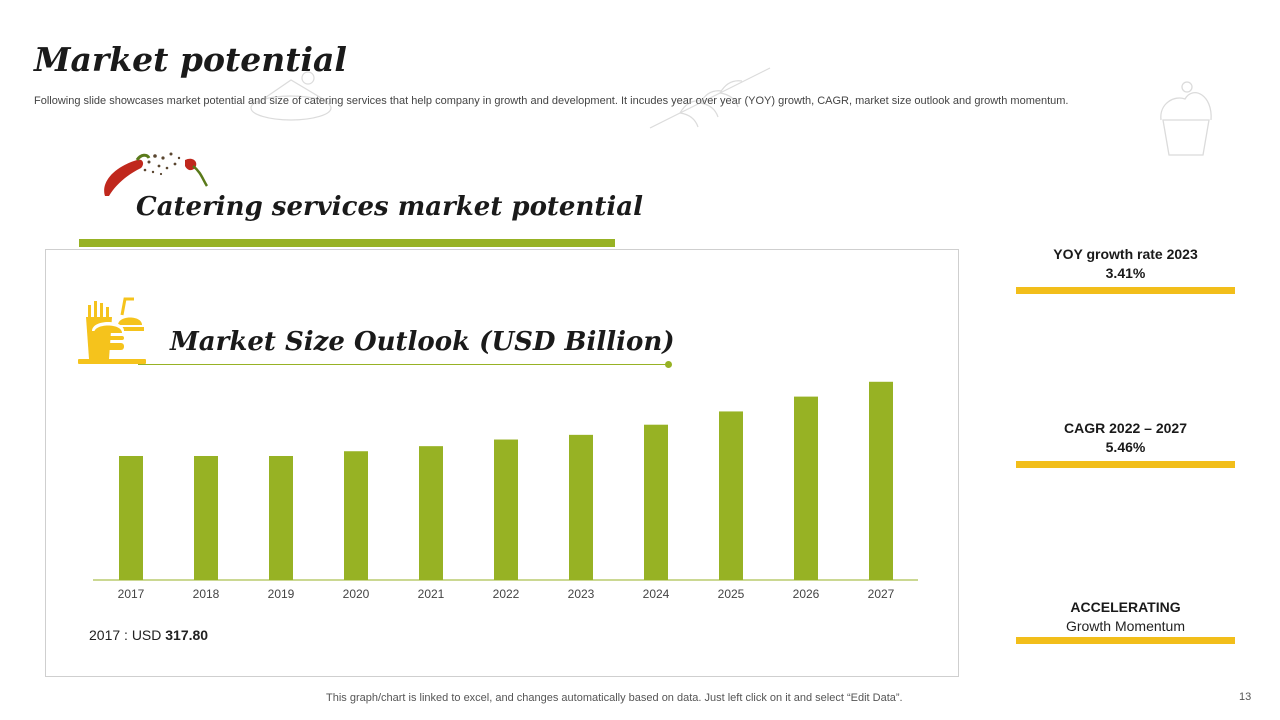  What do you see at coordinates (506, 509) in the screenshot?
I see `bar-2022` at bounding box center [506, 509].